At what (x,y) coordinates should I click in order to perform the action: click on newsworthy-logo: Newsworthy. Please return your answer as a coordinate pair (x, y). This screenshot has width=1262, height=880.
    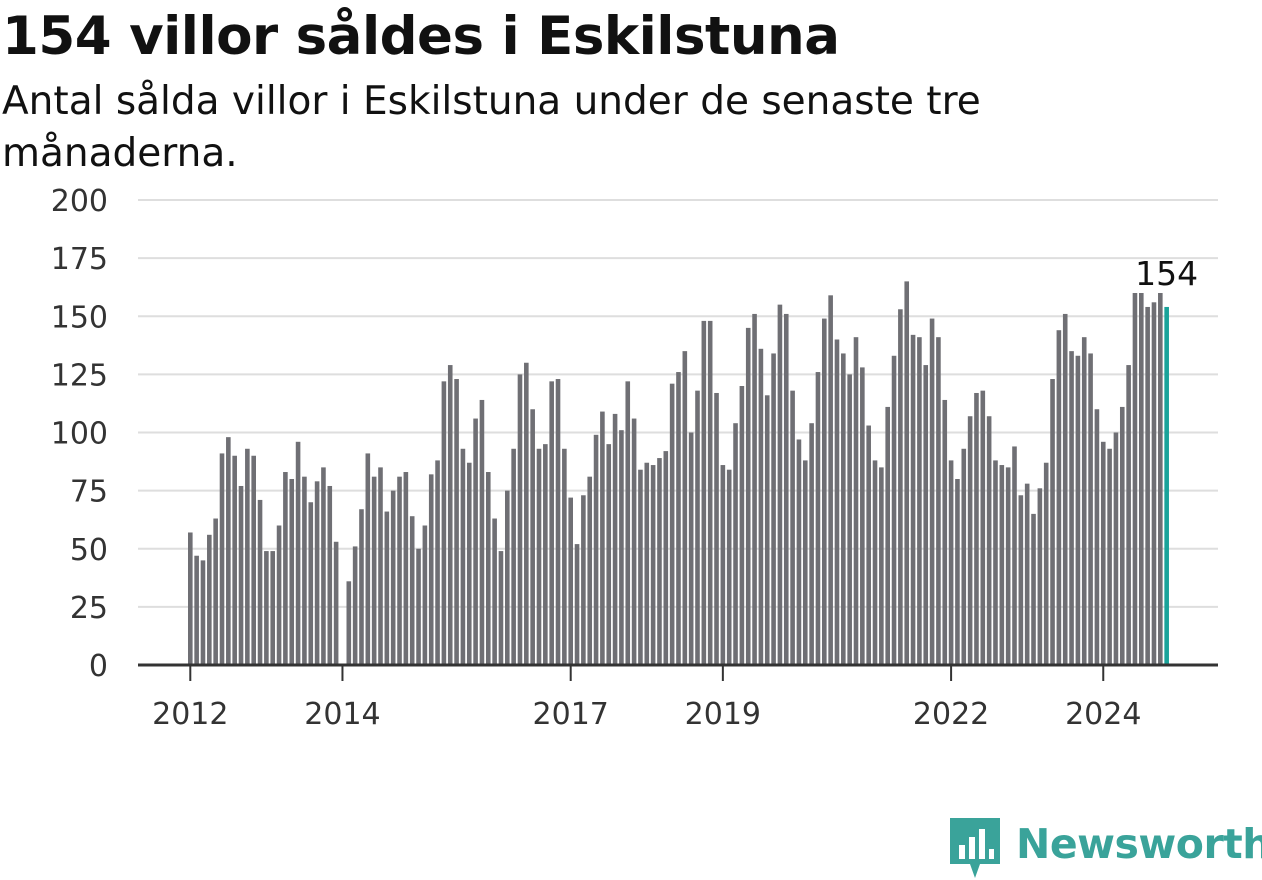
    Looking at the image, I should click on (1106, 849).